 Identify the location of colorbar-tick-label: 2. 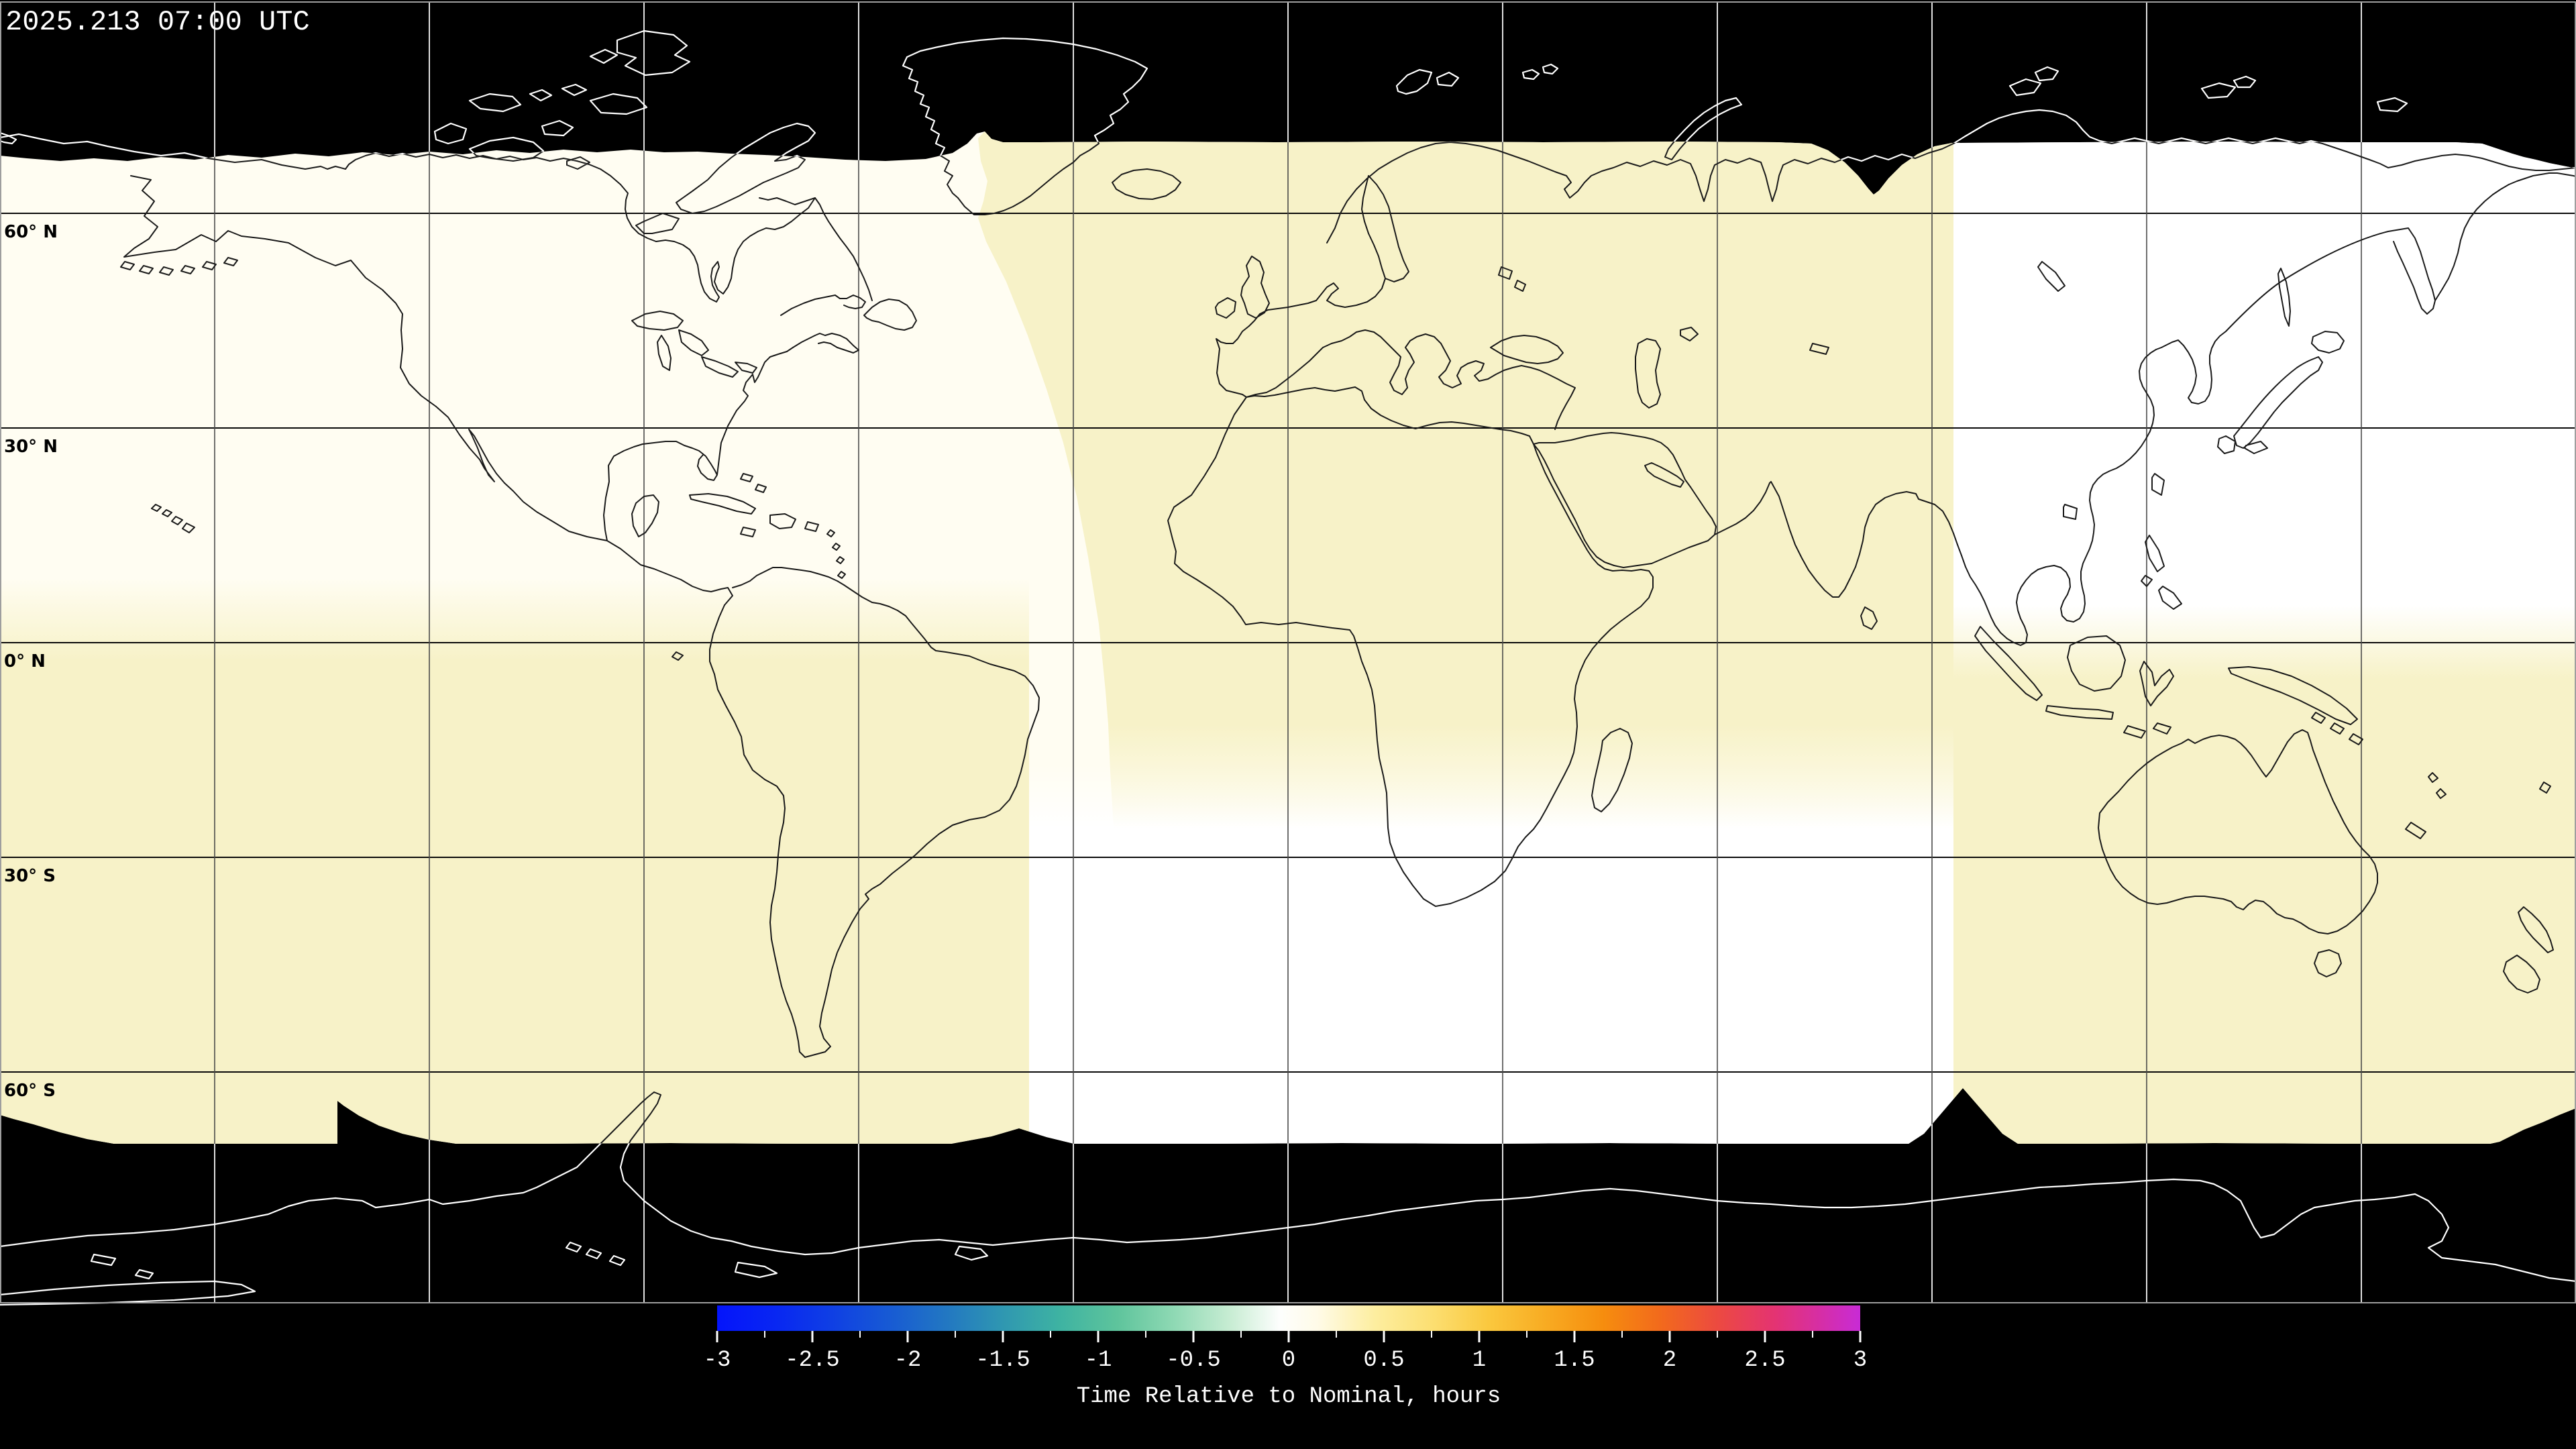
(1669, 1360).